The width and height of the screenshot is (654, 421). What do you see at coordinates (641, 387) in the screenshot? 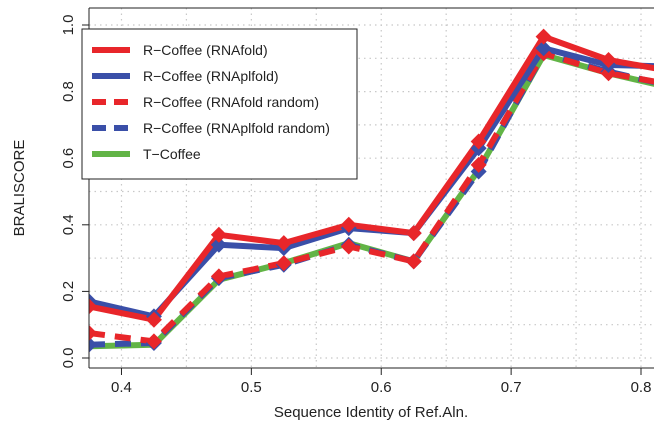
I see `x-tick-label: 0.8` at bounding box center [641, 387].